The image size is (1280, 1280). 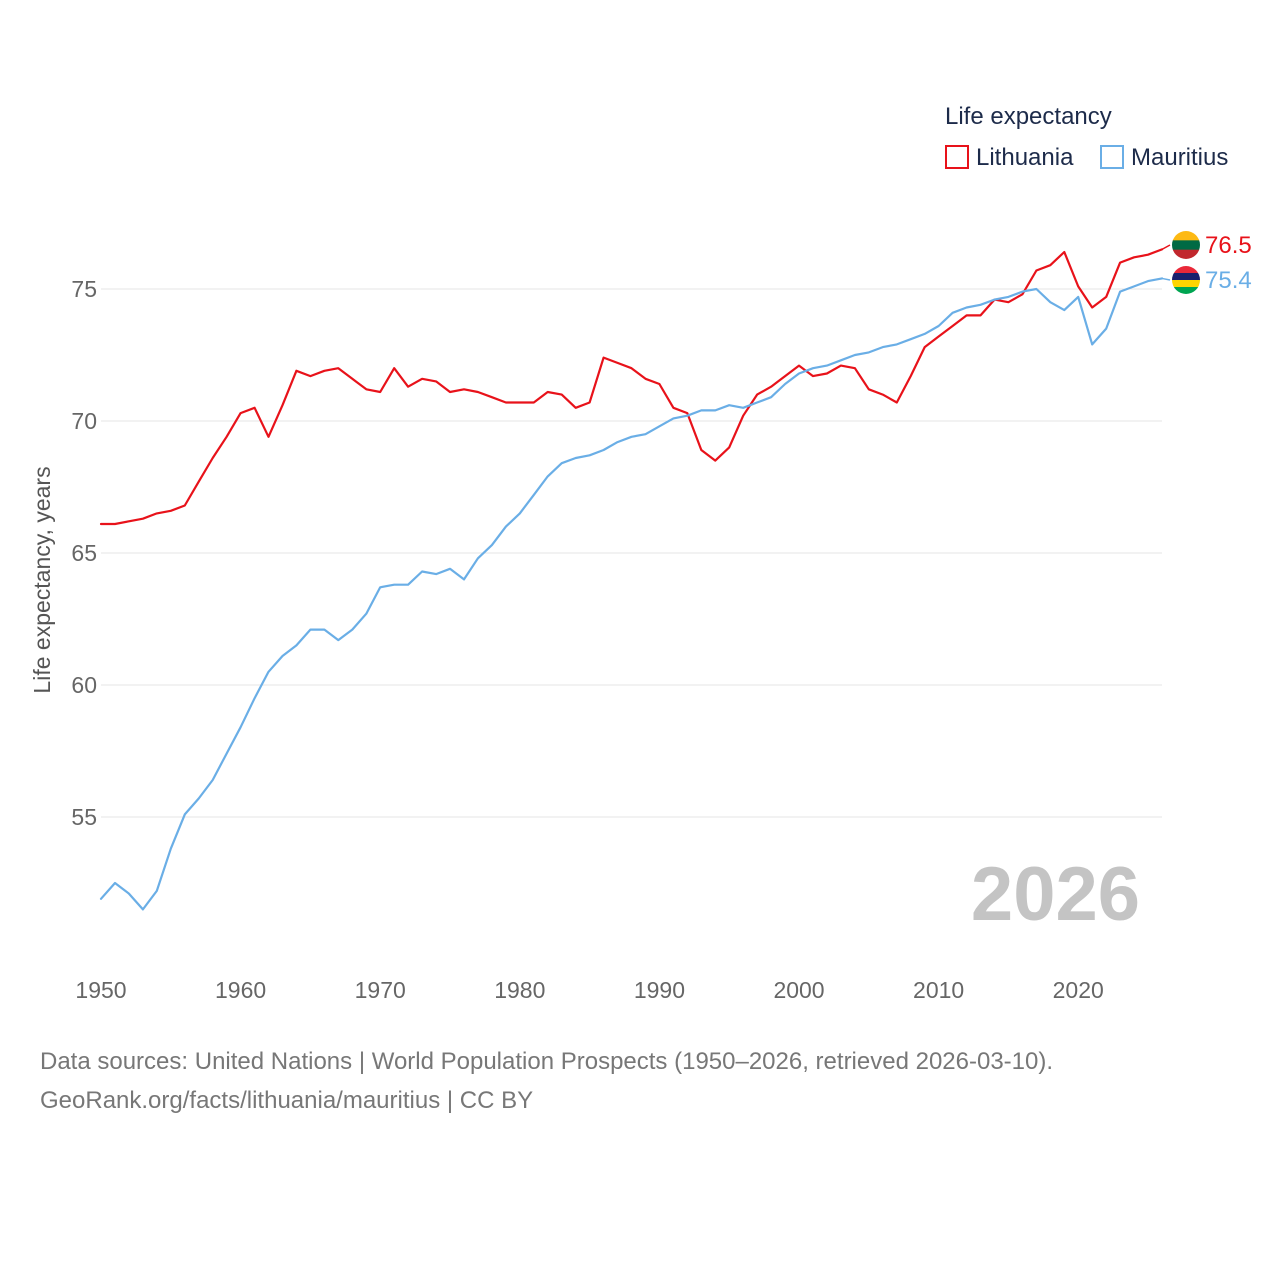 What do you see at coordinates (1028, 116) in the screenshot?
I see `legend-title: Life expectancy` at bounding box center [1028, 116].